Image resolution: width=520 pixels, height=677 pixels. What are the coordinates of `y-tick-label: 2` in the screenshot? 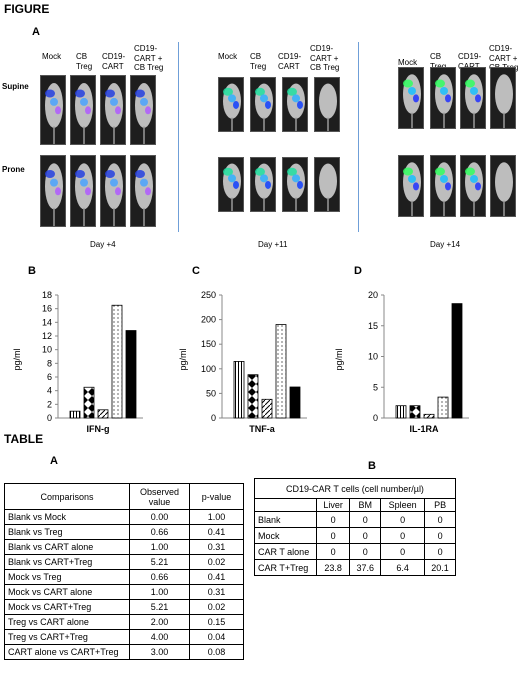 It's located at (49, 404).